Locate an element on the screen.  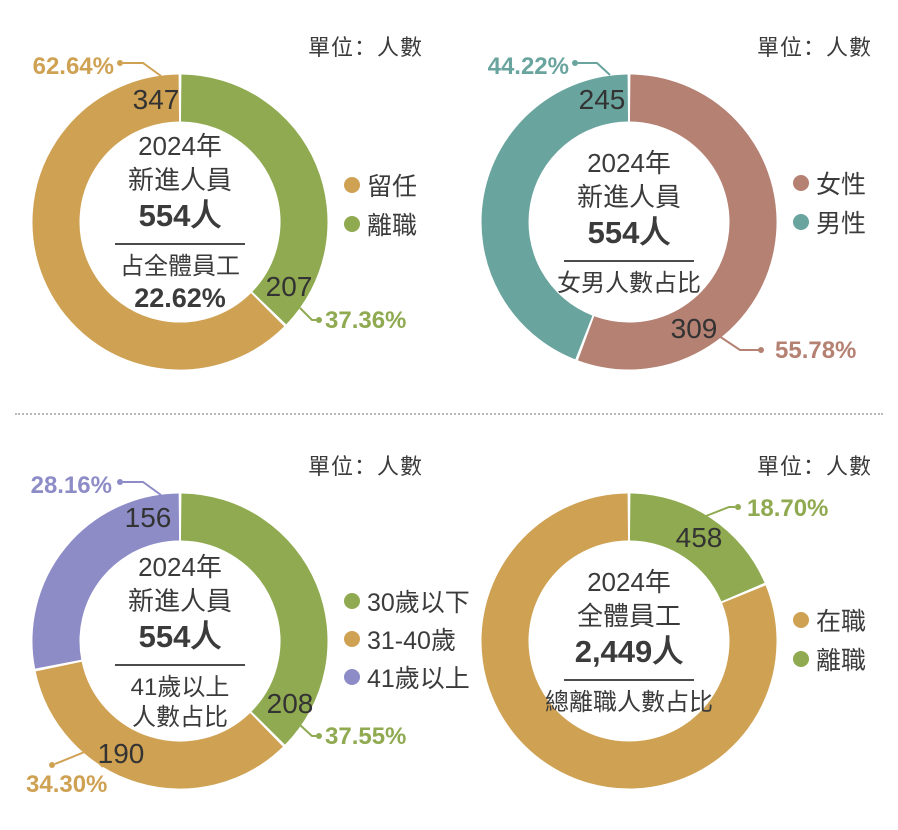
donut-segment-41歲以上 is located at coordinates (106, 581).